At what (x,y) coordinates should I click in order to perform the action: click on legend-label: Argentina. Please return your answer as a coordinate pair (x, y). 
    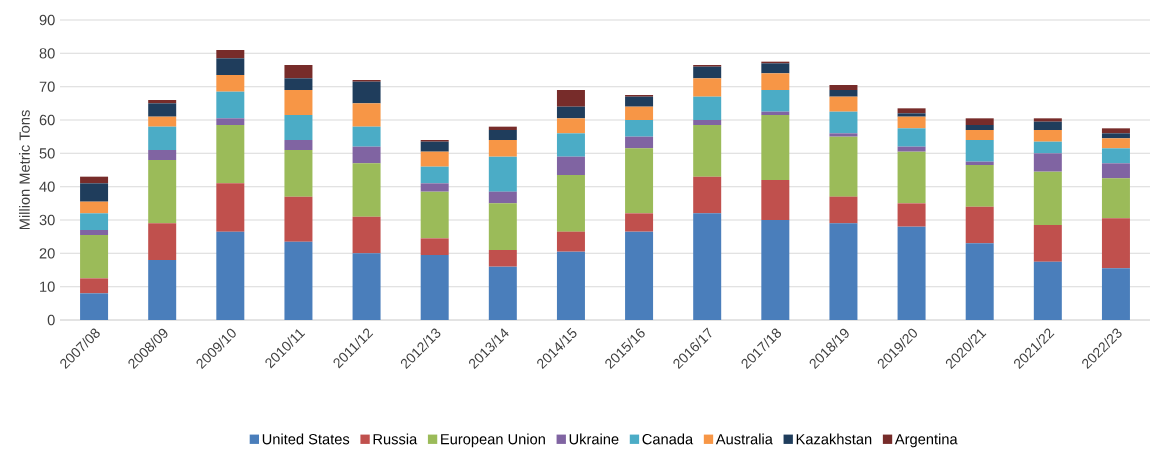
    Looking at the image, I should click on (926, 440).